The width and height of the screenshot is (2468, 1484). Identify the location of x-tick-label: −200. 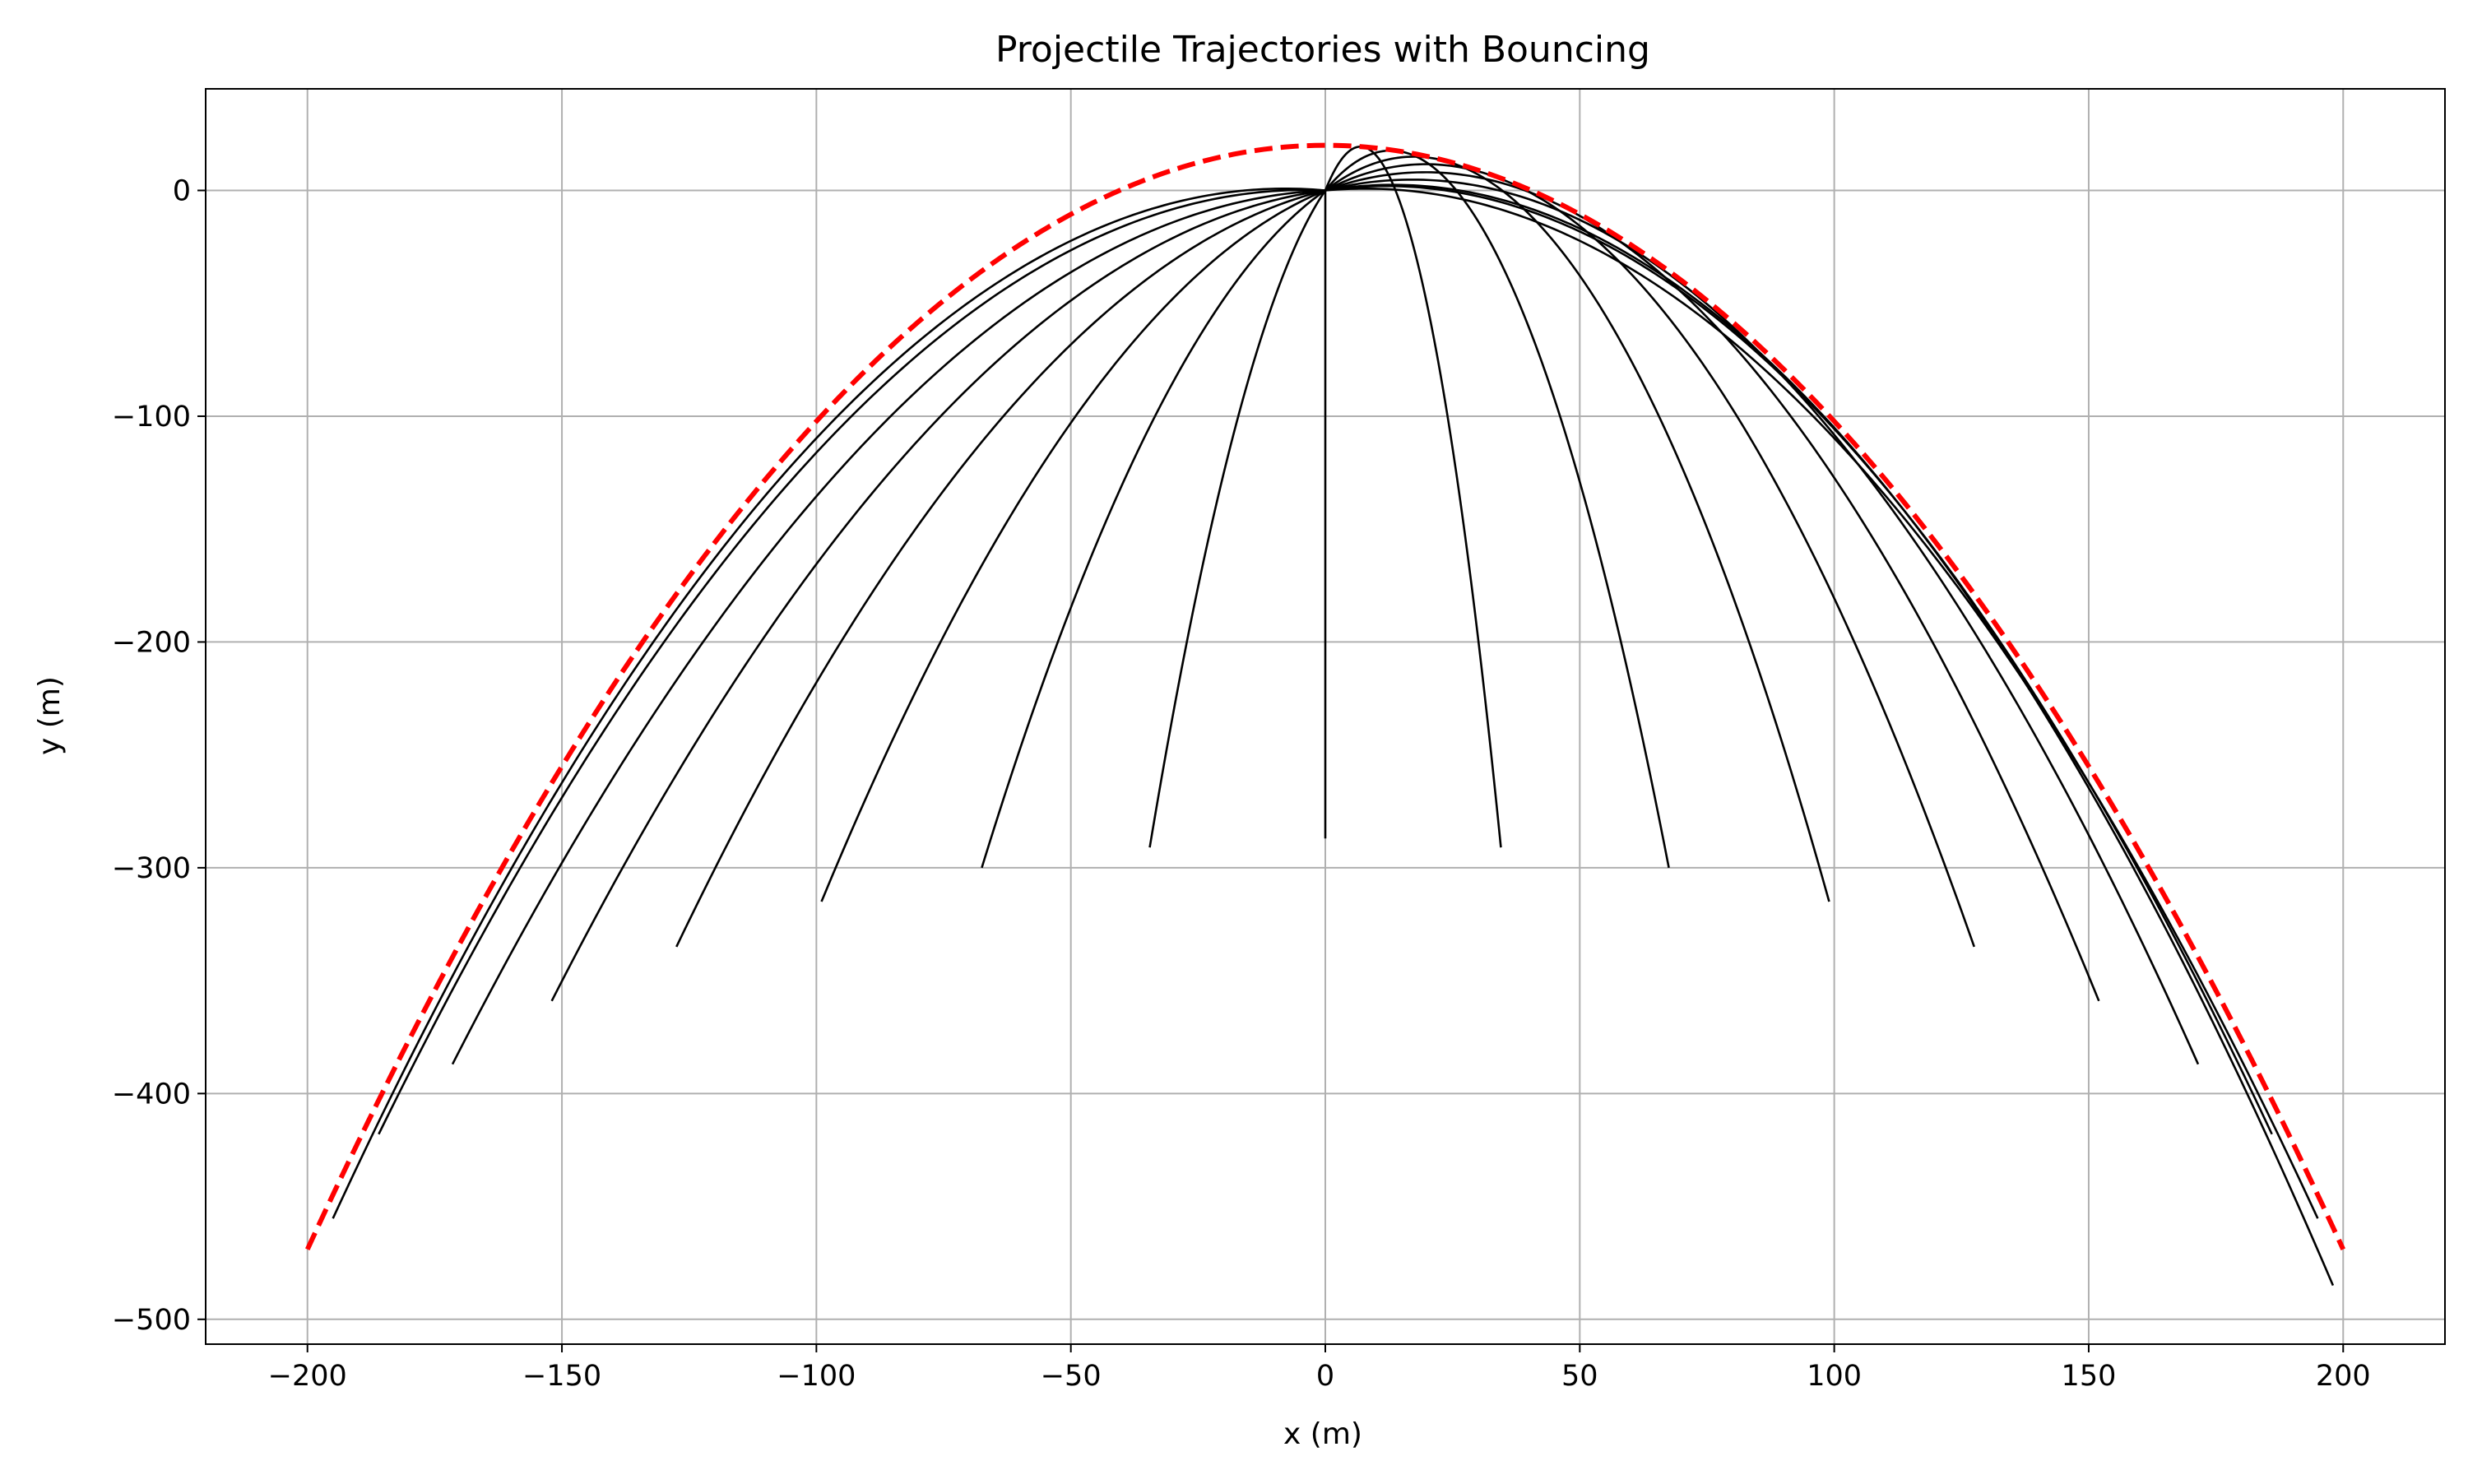
(307, 1376).